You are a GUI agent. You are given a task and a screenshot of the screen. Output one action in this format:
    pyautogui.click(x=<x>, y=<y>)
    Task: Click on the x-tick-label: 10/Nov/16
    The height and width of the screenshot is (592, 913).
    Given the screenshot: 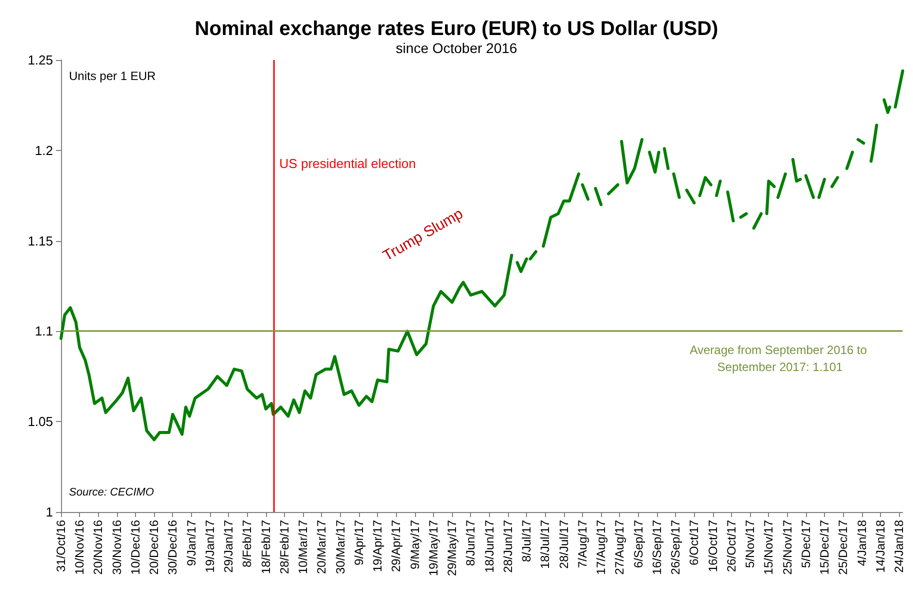 What is the action you would take?
    pyautogui.click(x=79, y=547)
    